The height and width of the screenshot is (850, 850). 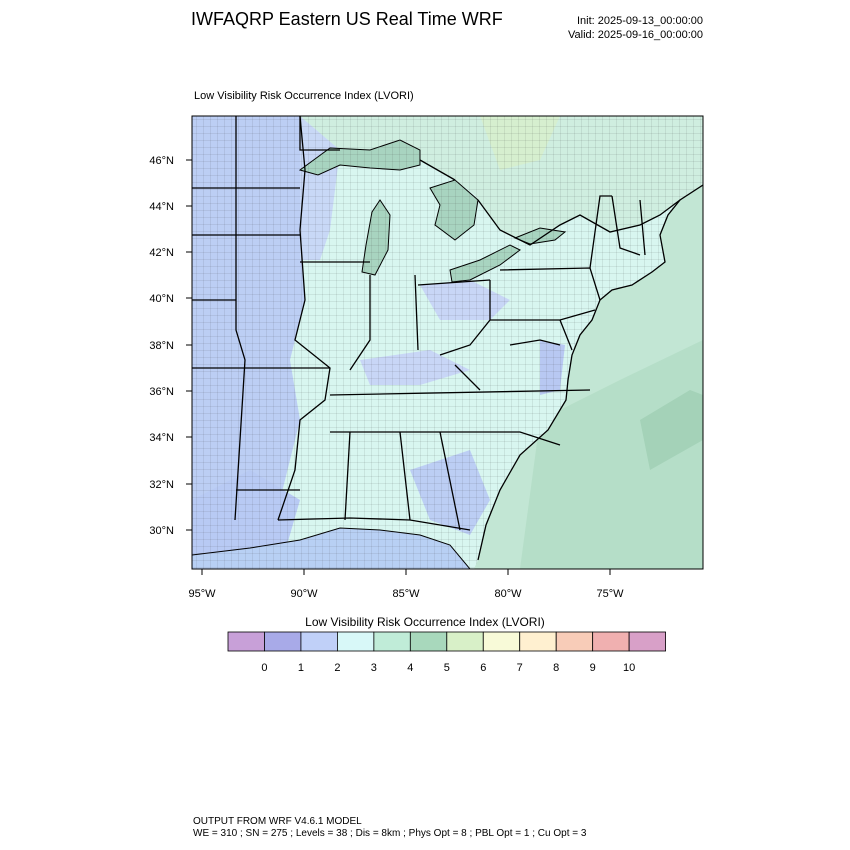 I want to click on colorbar-label: 1, so click(x=300, y=668).